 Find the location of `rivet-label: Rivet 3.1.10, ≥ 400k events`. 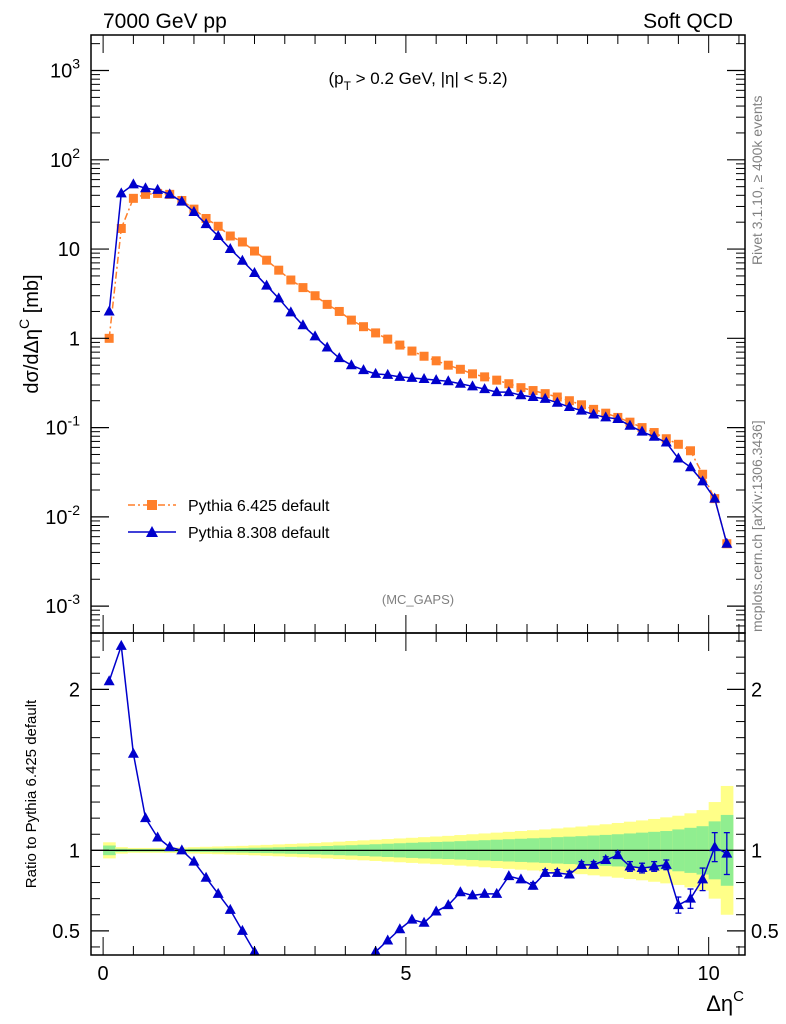

rivet-label: Rivet 3.1.10, ≥ 400k events is located at coordinates (757, 180).